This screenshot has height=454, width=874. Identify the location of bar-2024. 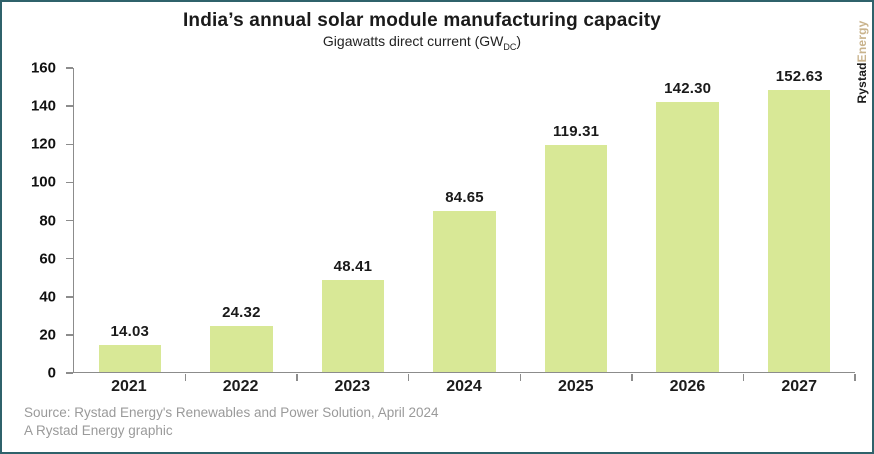
(464, 291).